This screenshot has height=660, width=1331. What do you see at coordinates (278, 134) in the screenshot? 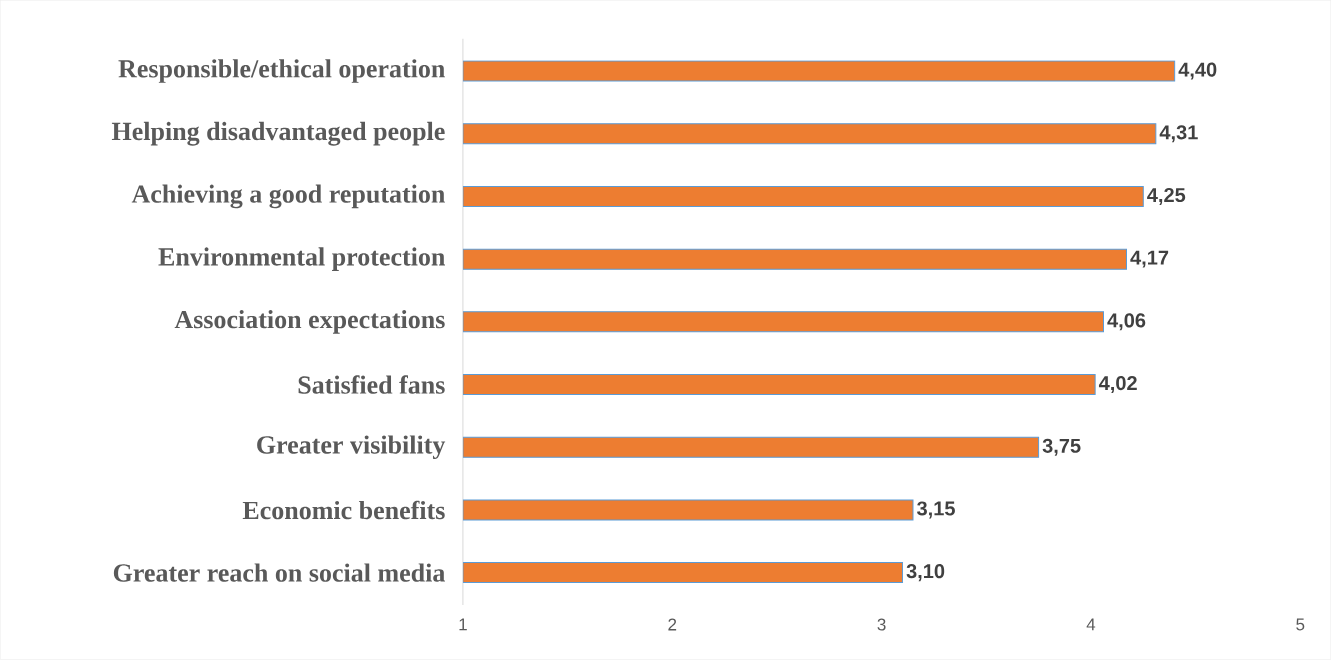
I see `y-tick-label: Helping disadvantaged people` at bounding box center [278, 134].